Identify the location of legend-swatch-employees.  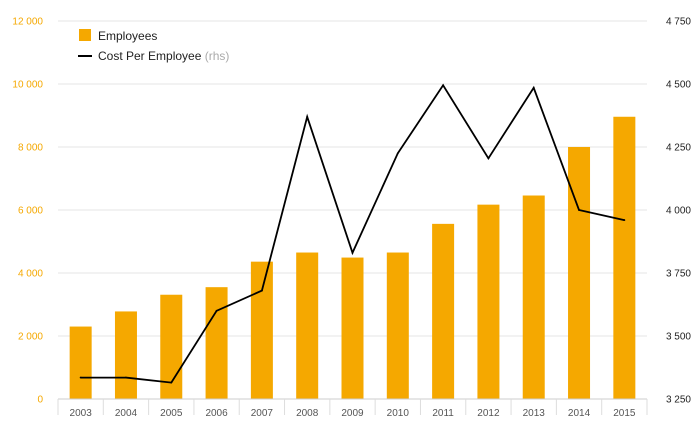
(85, 35).